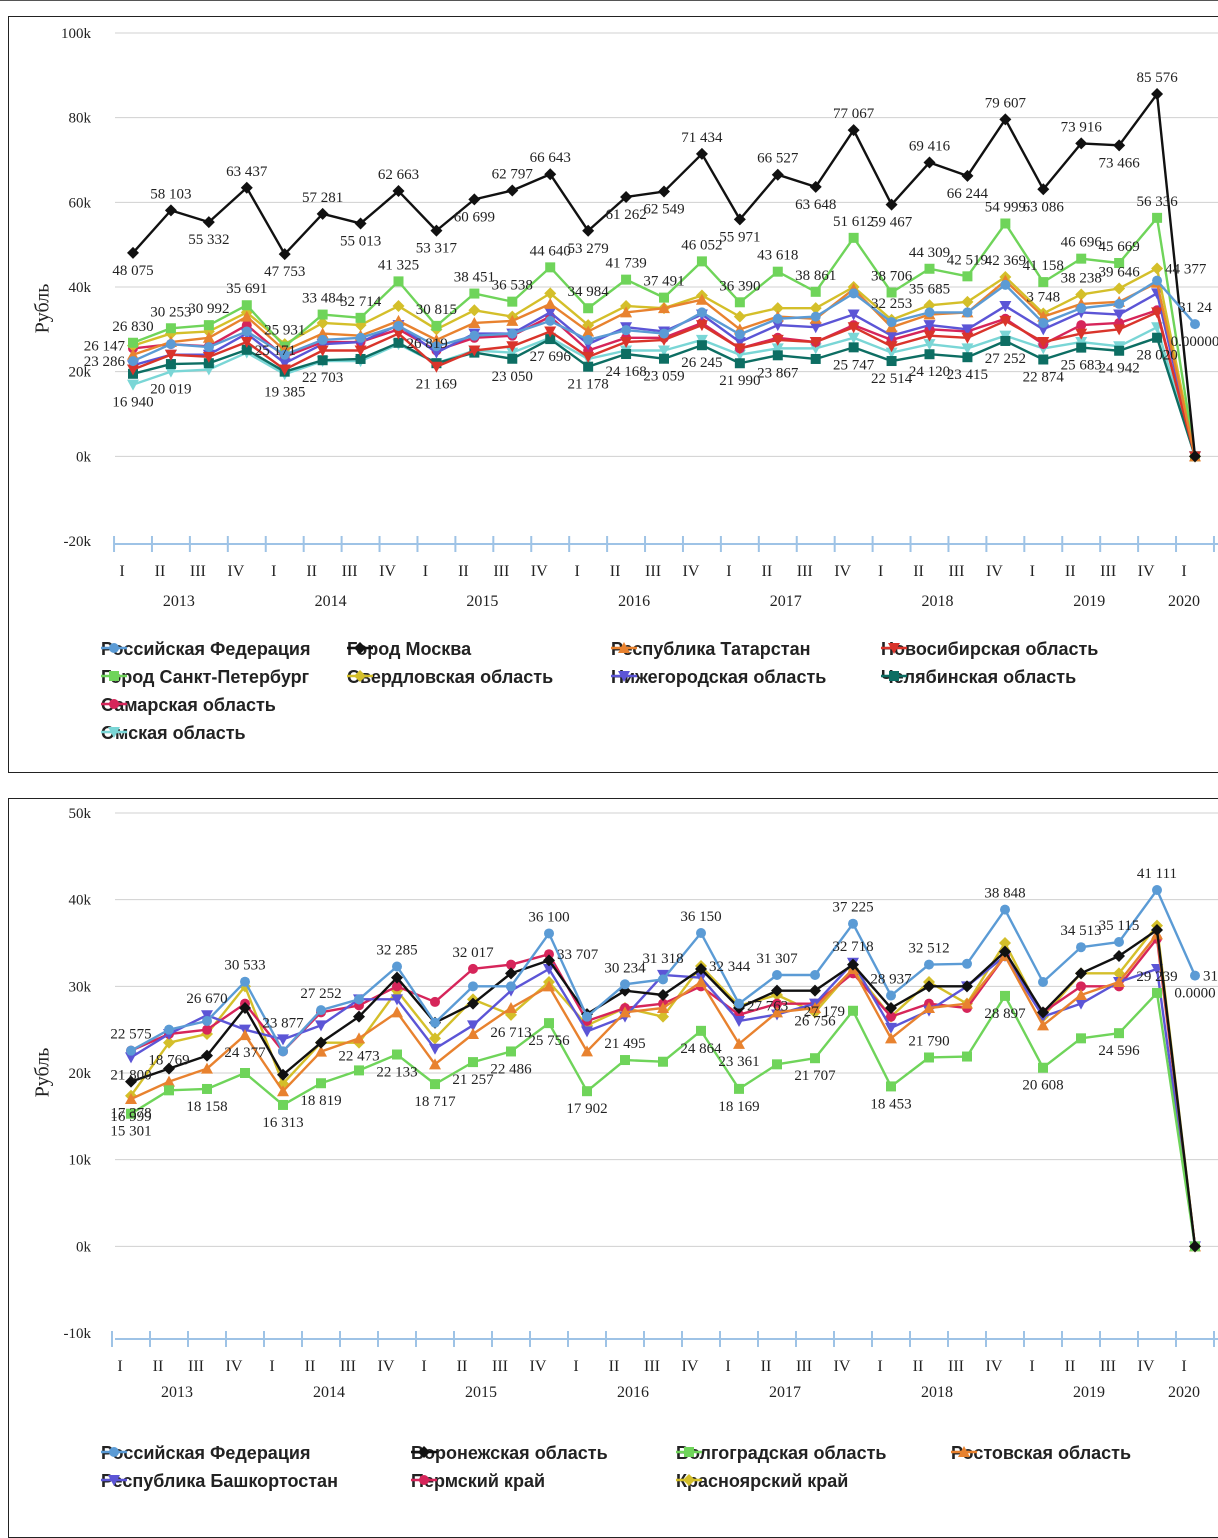  What do you see at coordinates (550, 251) in the screenshot?
I see `chart-1-data-label: 44 640` at bounding box center [550, 251].